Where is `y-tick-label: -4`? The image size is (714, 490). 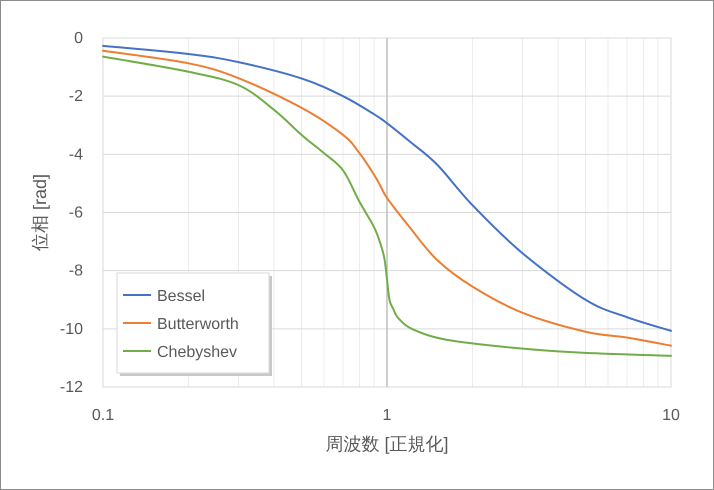
y-tick-label: -4 is located at coordinates (76, 155).